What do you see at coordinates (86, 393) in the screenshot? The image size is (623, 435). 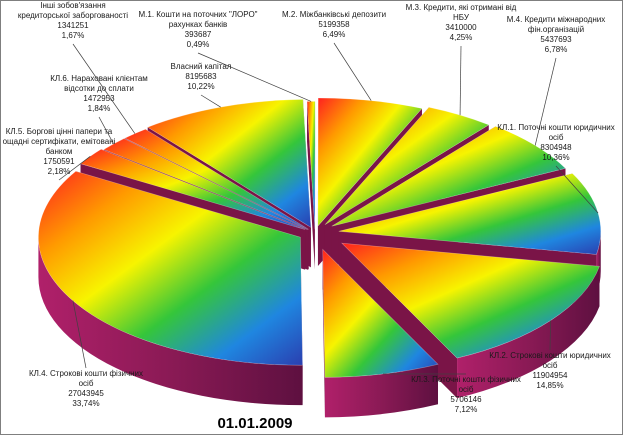 I see `slice-label-value: 27043945` at bounding box center [86, 393].